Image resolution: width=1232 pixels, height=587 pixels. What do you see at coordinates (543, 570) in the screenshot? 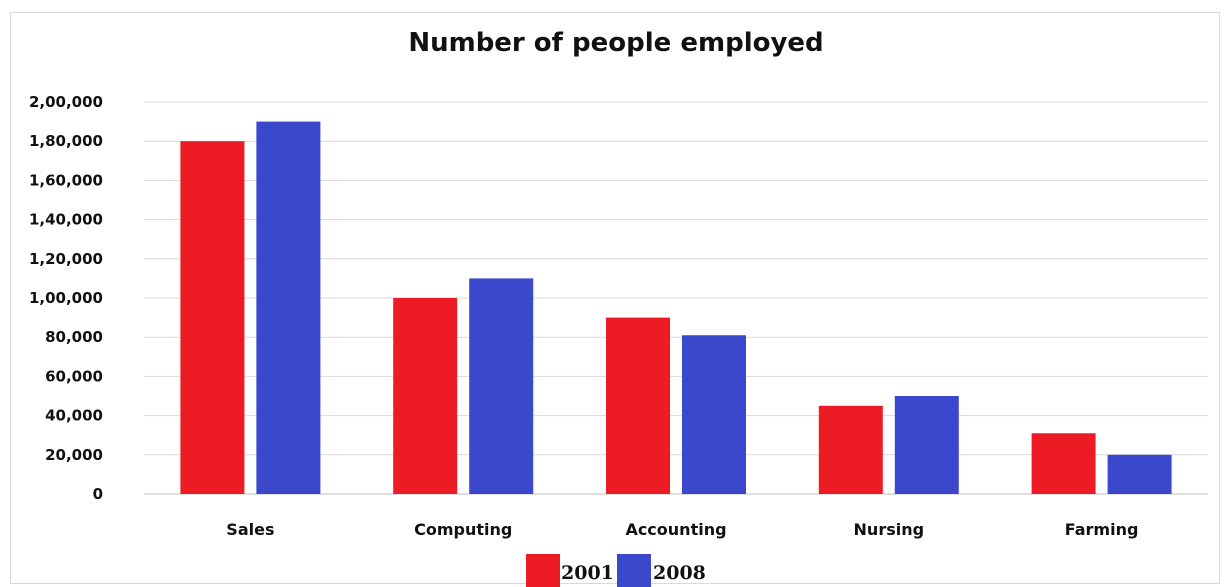
I see `legend-swatch-2001` at bounding box center [543, 570].